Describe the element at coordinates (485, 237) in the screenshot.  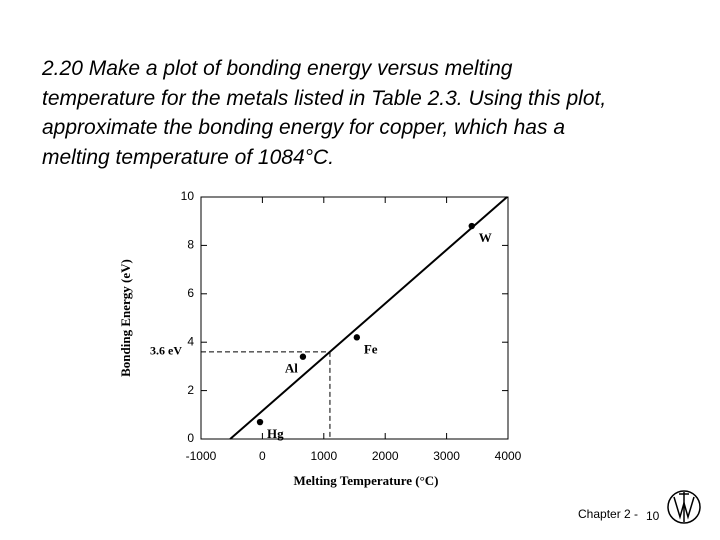
I see `point-label: W` at that location.